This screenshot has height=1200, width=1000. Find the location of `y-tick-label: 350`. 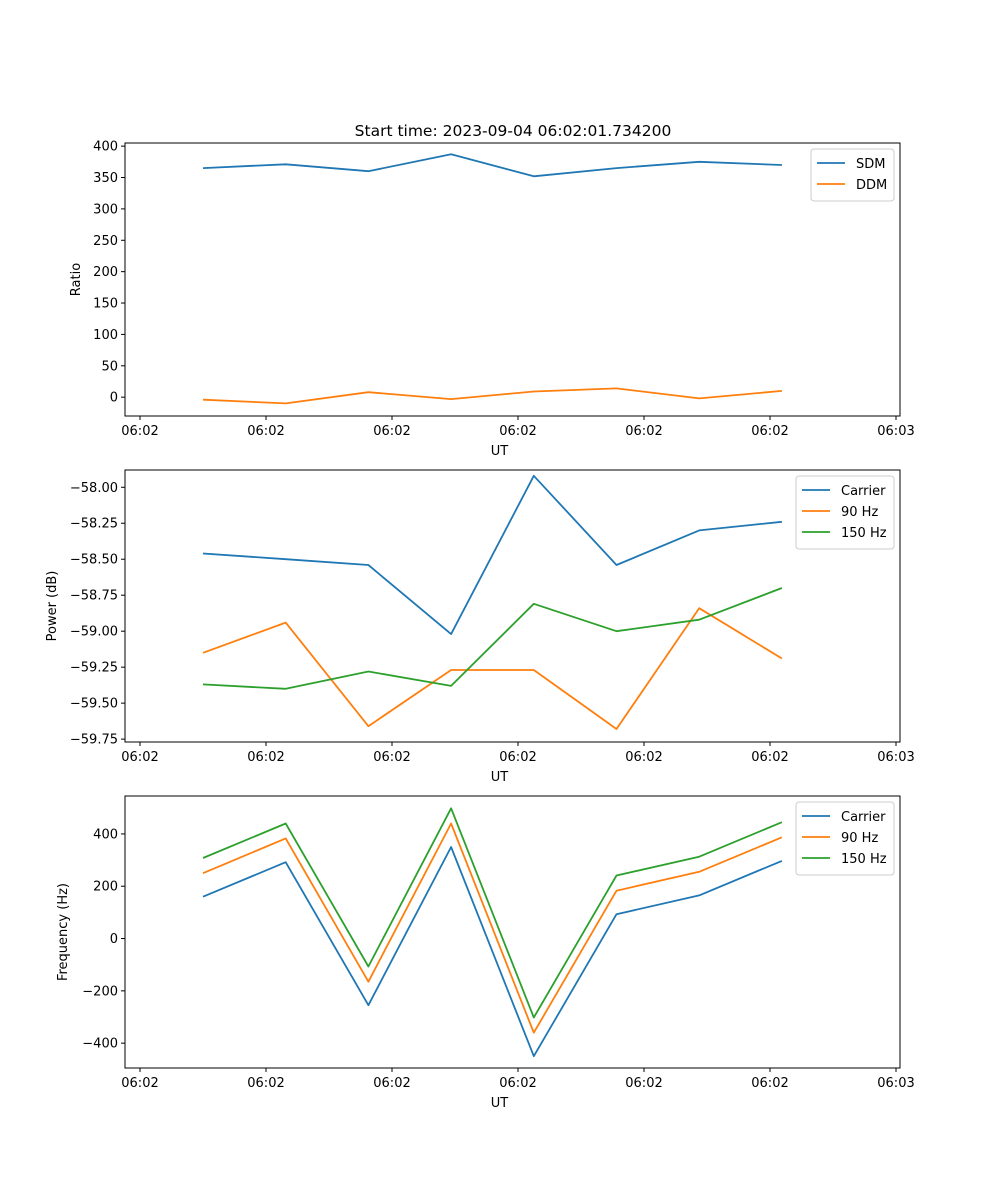

y-tick-label: 350 is located at coordinates (105, 178).